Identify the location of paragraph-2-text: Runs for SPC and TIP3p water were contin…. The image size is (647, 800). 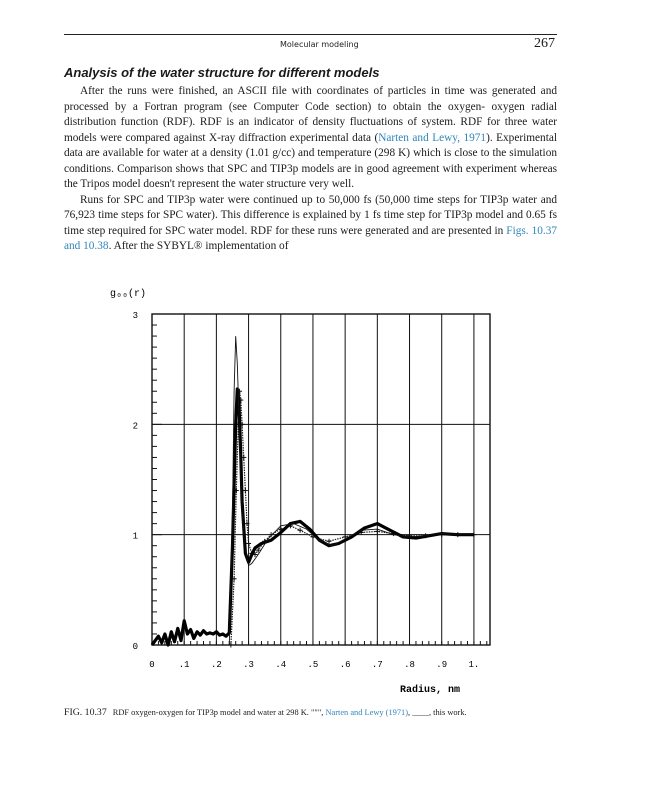
(310, 215).